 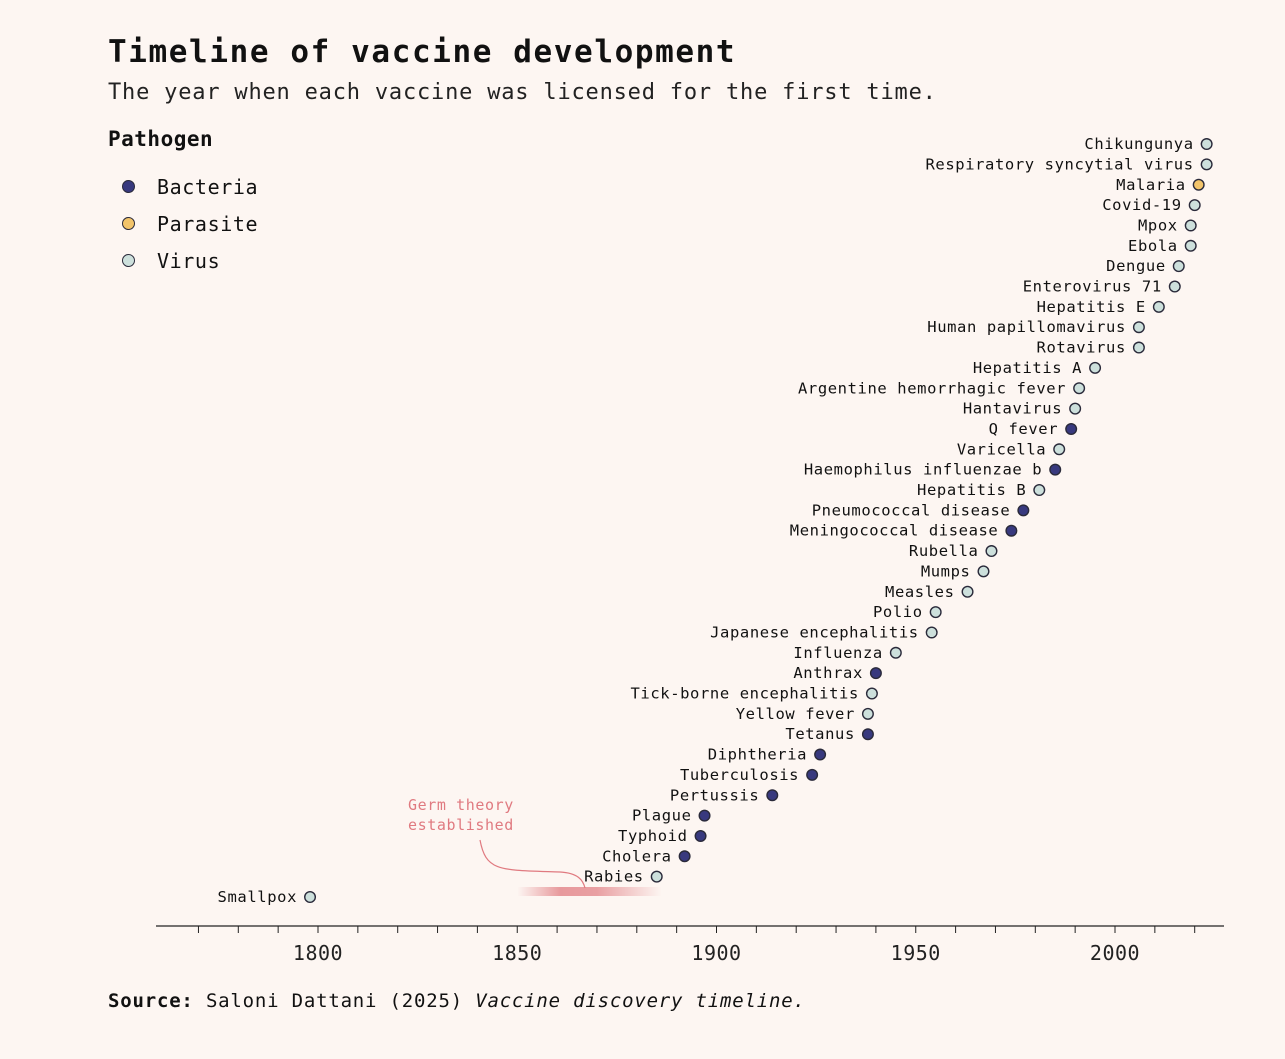 What do you see at coordinates (795, 714) in the screenshot?
I see `point-label: Yellow fever` at bounding box center [795, 714].